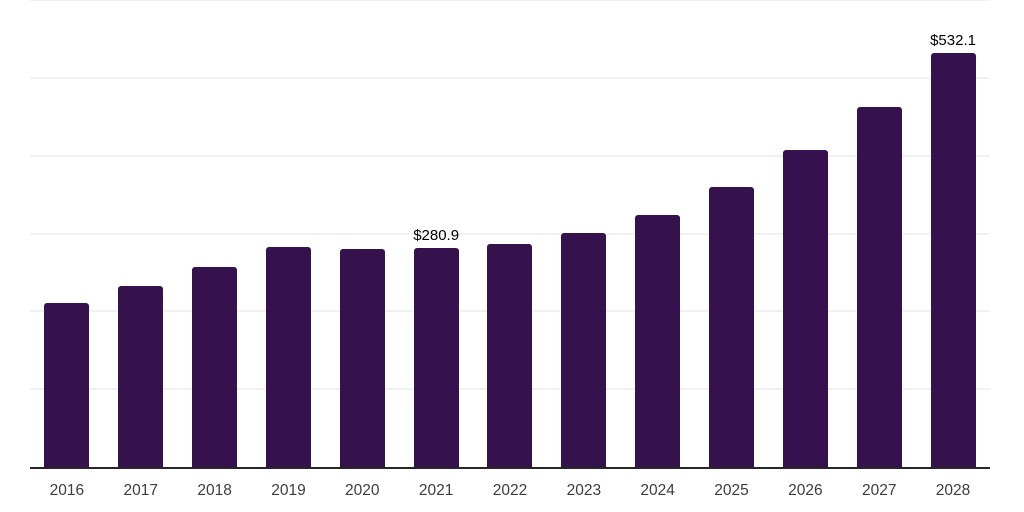 This screenshot has height=512, width=1024. What do you see at coordinates (657, 490) in the screenshot?
I see `x-tick-label: 2024` at bounding box center [657, 490].